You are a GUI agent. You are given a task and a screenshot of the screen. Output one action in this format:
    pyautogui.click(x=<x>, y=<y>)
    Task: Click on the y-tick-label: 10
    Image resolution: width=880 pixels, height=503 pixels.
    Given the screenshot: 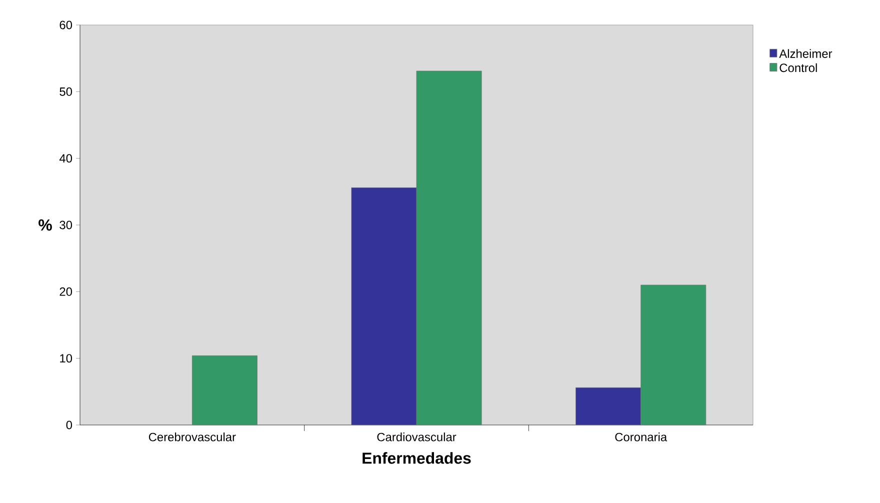 What is the action you would take?
    pyautogui.click(x=66, y=358)
    